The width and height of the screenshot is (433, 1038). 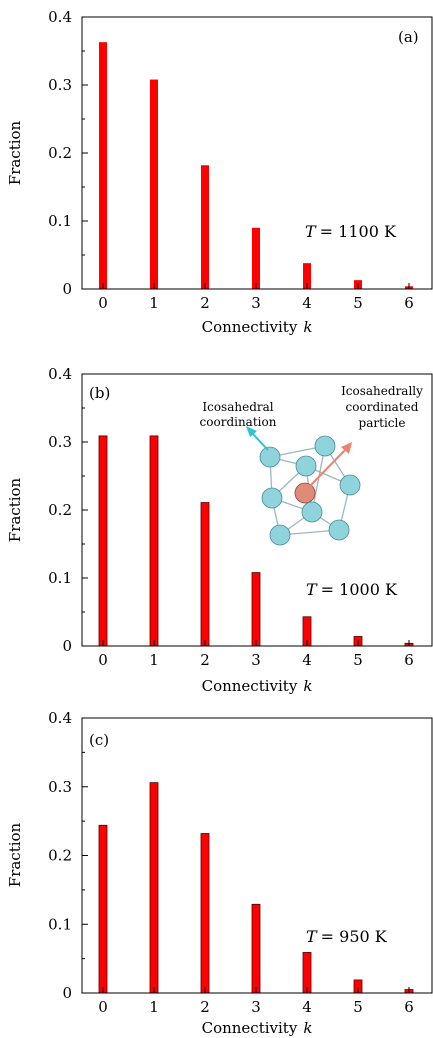 I want to click on annotation-particle-line3: particle, so click(x=382, y=423).